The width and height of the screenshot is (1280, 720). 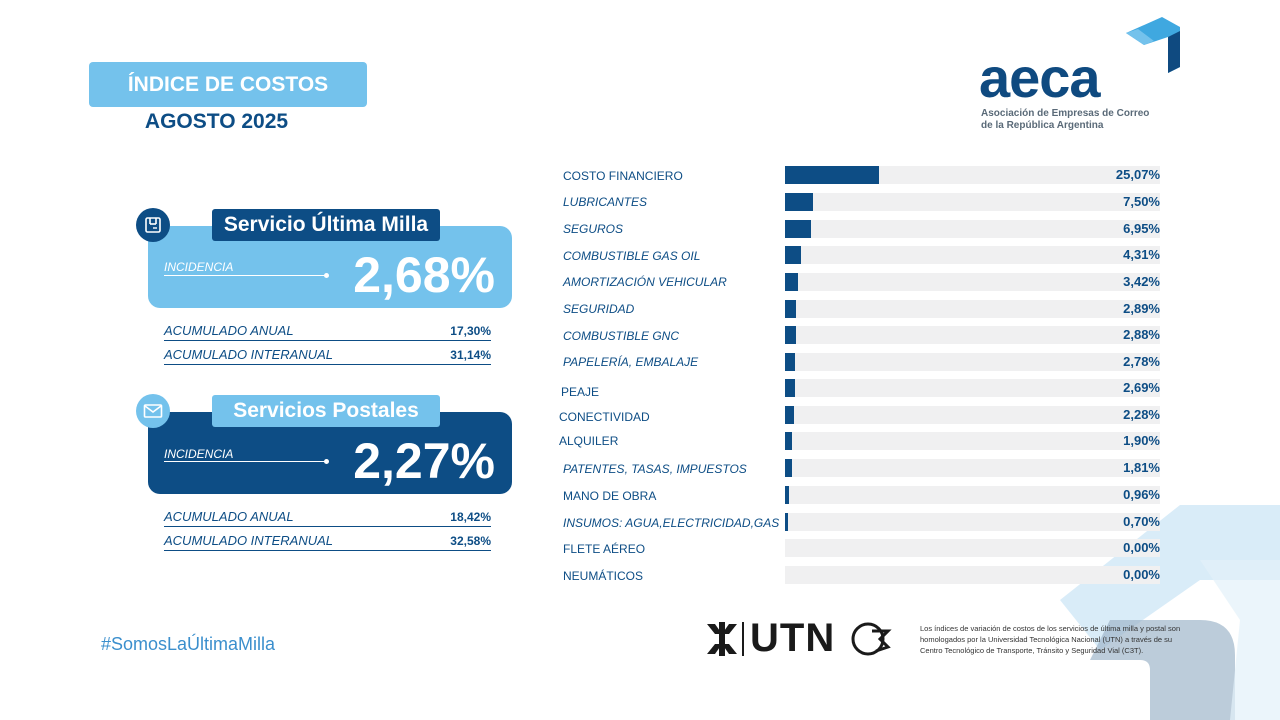 I want to click on cost-row-value: 25,07%, so click(x=1137, y=174).